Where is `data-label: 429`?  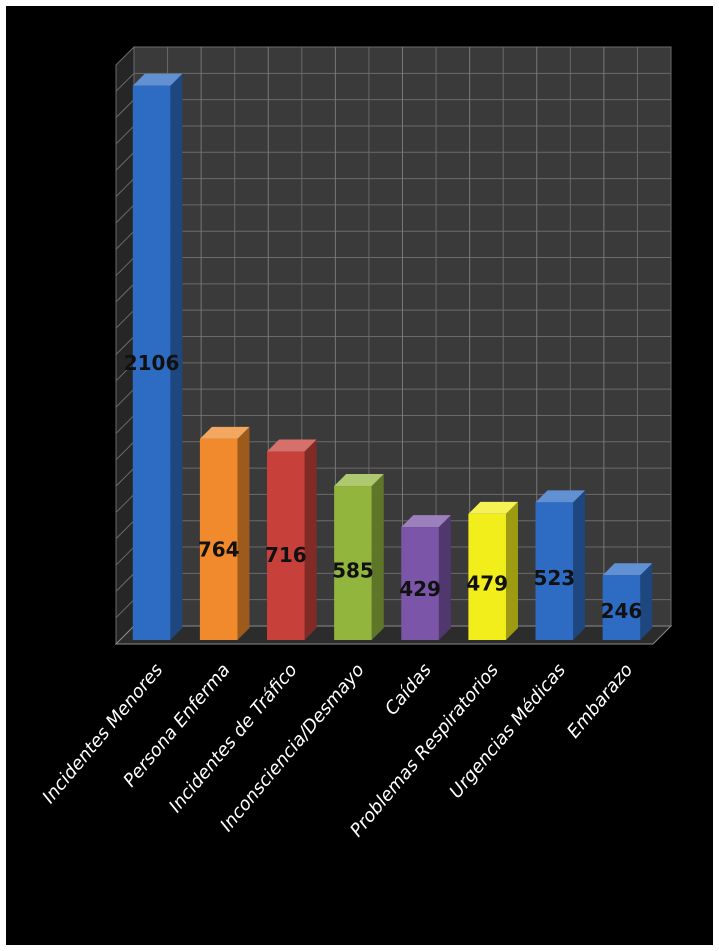 data-label: 429 is located at coordinates (420, 589).